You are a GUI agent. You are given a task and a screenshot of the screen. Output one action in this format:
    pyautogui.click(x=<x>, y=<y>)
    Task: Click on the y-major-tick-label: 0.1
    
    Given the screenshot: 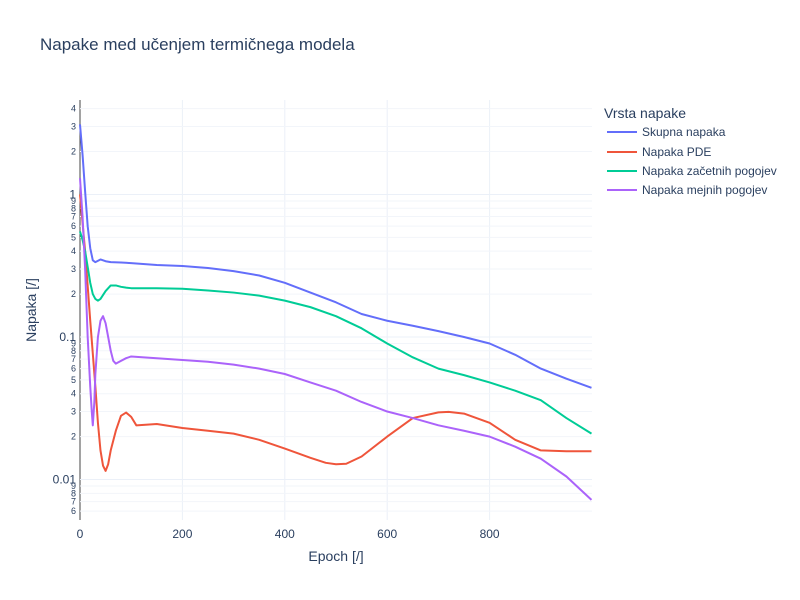 What is the action you would take?
    pyautogui.click(x=67, y=337)
    